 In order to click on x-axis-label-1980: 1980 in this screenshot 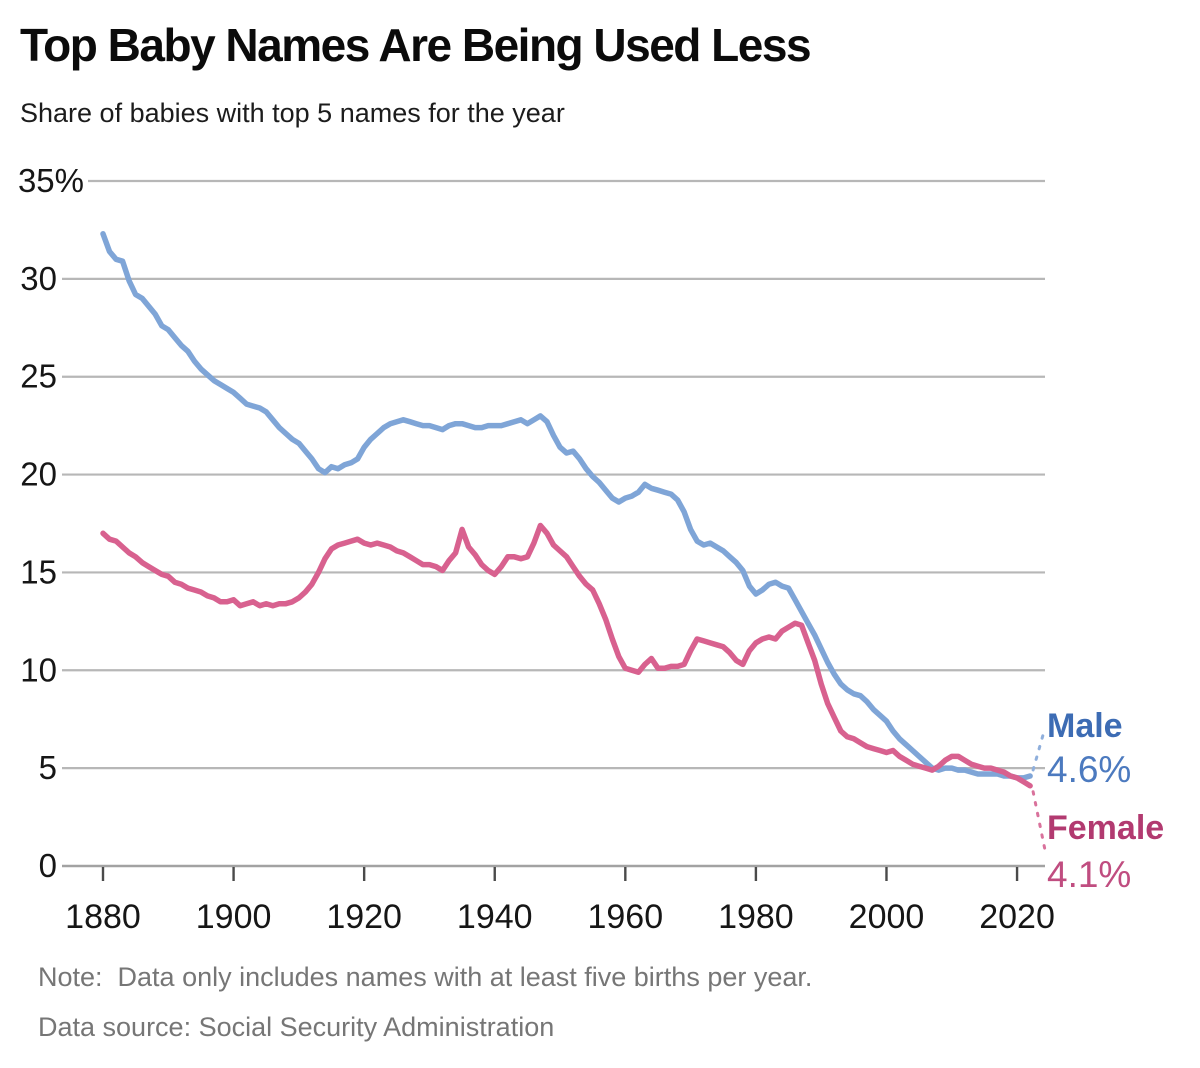, I will do `click(756, 917)`.